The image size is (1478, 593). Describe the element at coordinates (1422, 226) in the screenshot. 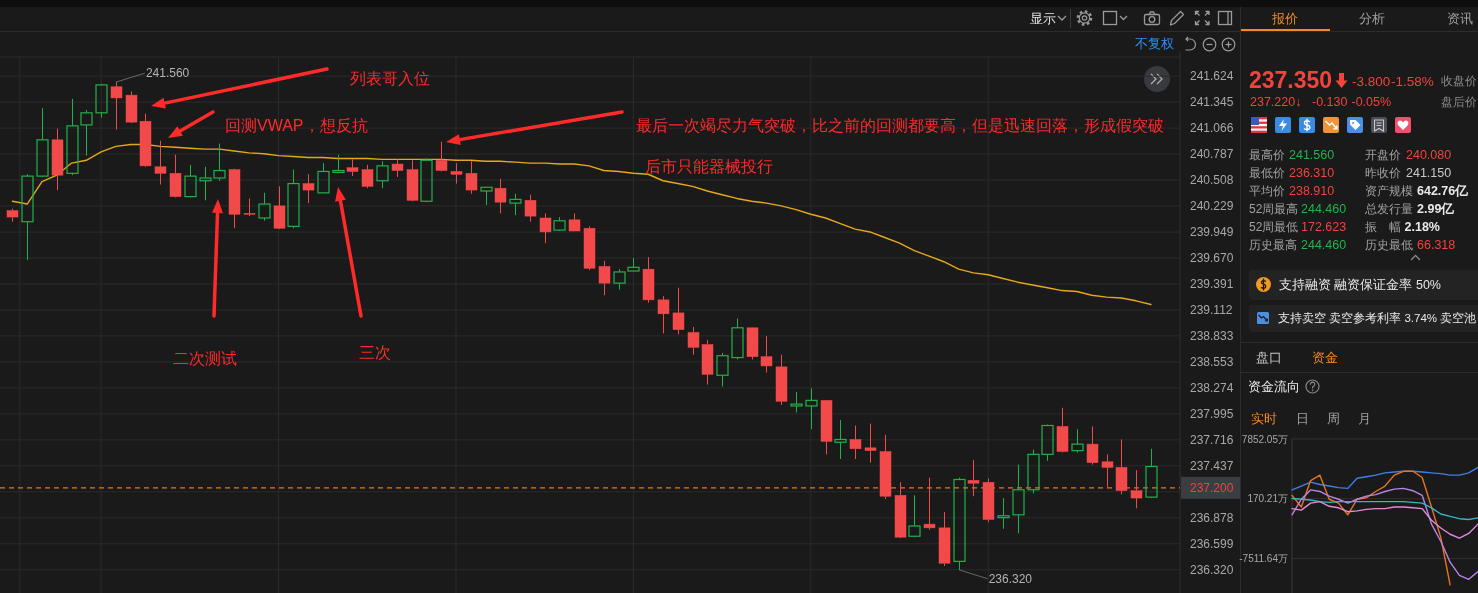

I see `text: 2.18%` at that location.